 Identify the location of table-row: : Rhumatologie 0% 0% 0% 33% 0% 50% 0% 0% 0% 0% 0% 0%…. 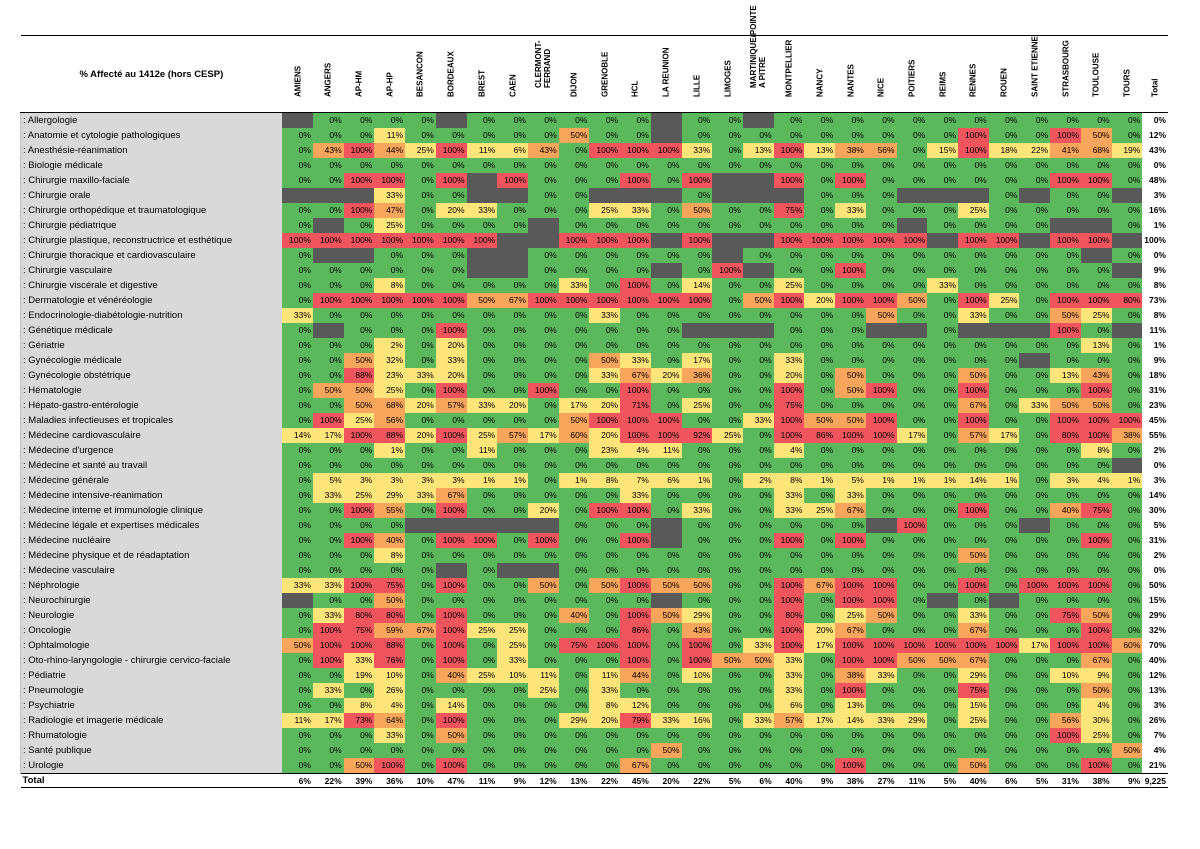
(594, 735).